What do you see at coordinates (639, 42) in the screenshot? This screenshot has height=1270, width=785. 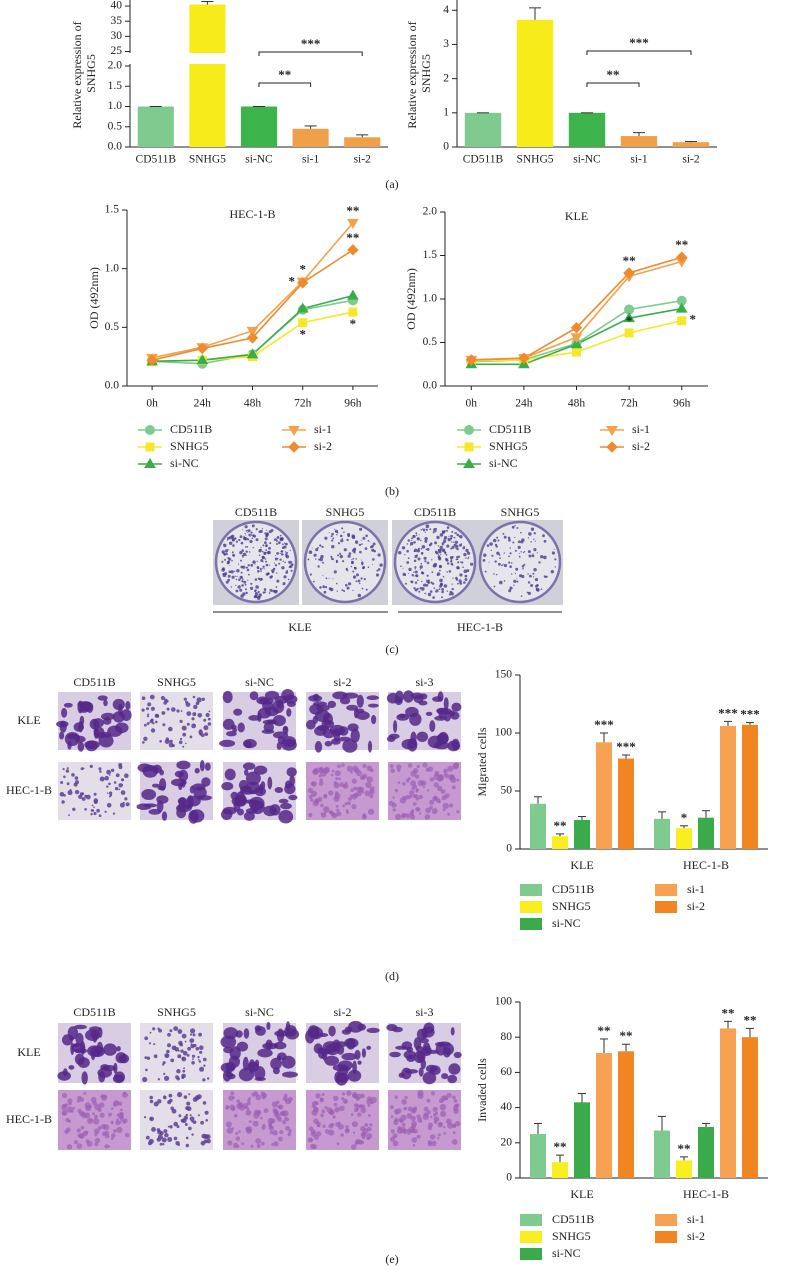 I see `significance-label: ***` at bounding box center [639, 42].